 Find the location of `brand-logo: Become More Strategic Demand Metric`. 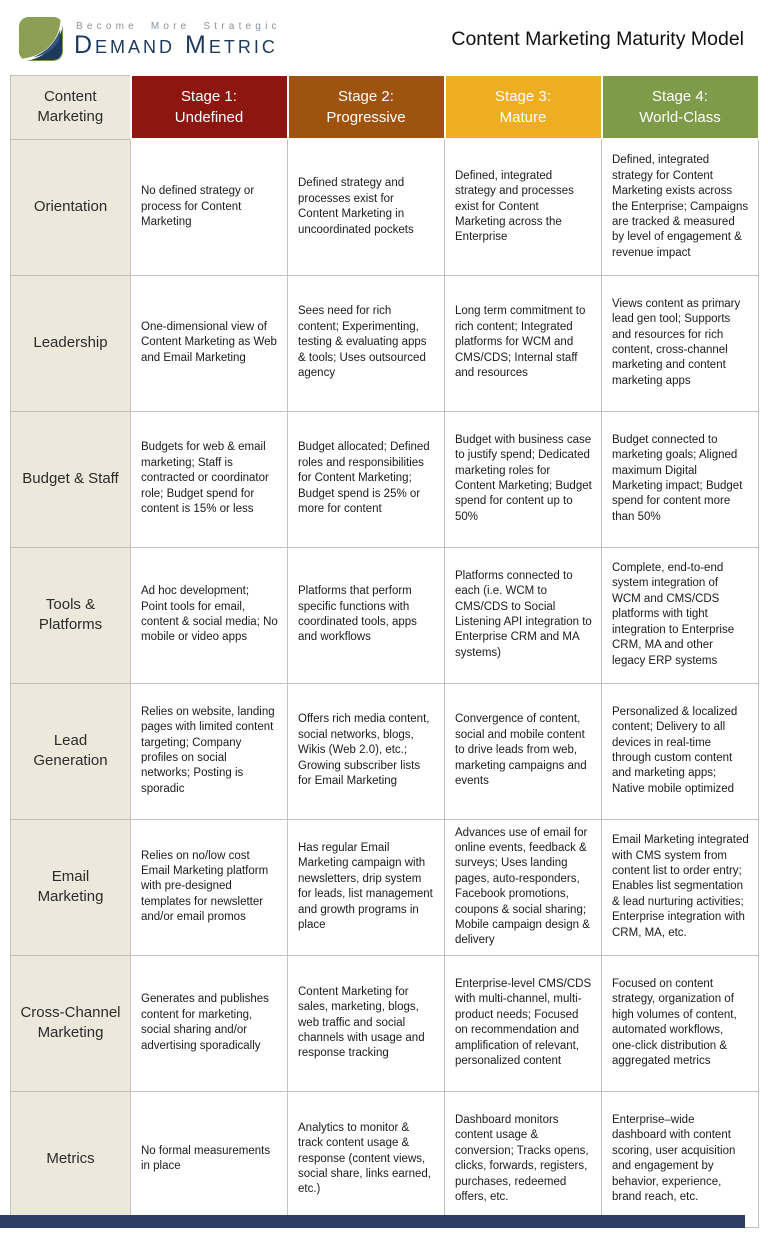

brand-logo: Become More Strategic Demand Metric is located at coordinates (149, 39).